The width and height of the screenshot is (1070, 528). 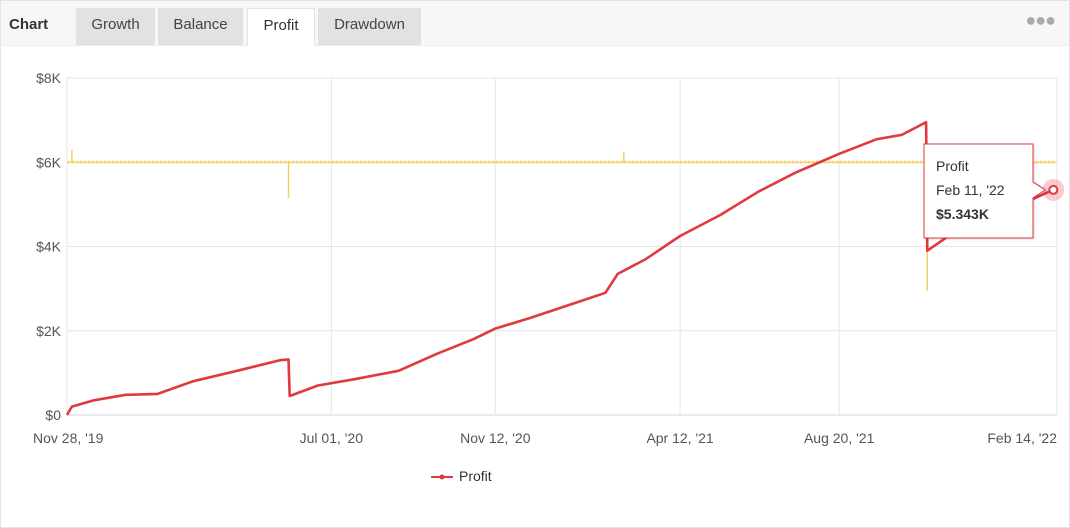 What do you see at coordinates (442, 477) in the screenshot?
I see `legend-marker` at bounding box center [442, 477].